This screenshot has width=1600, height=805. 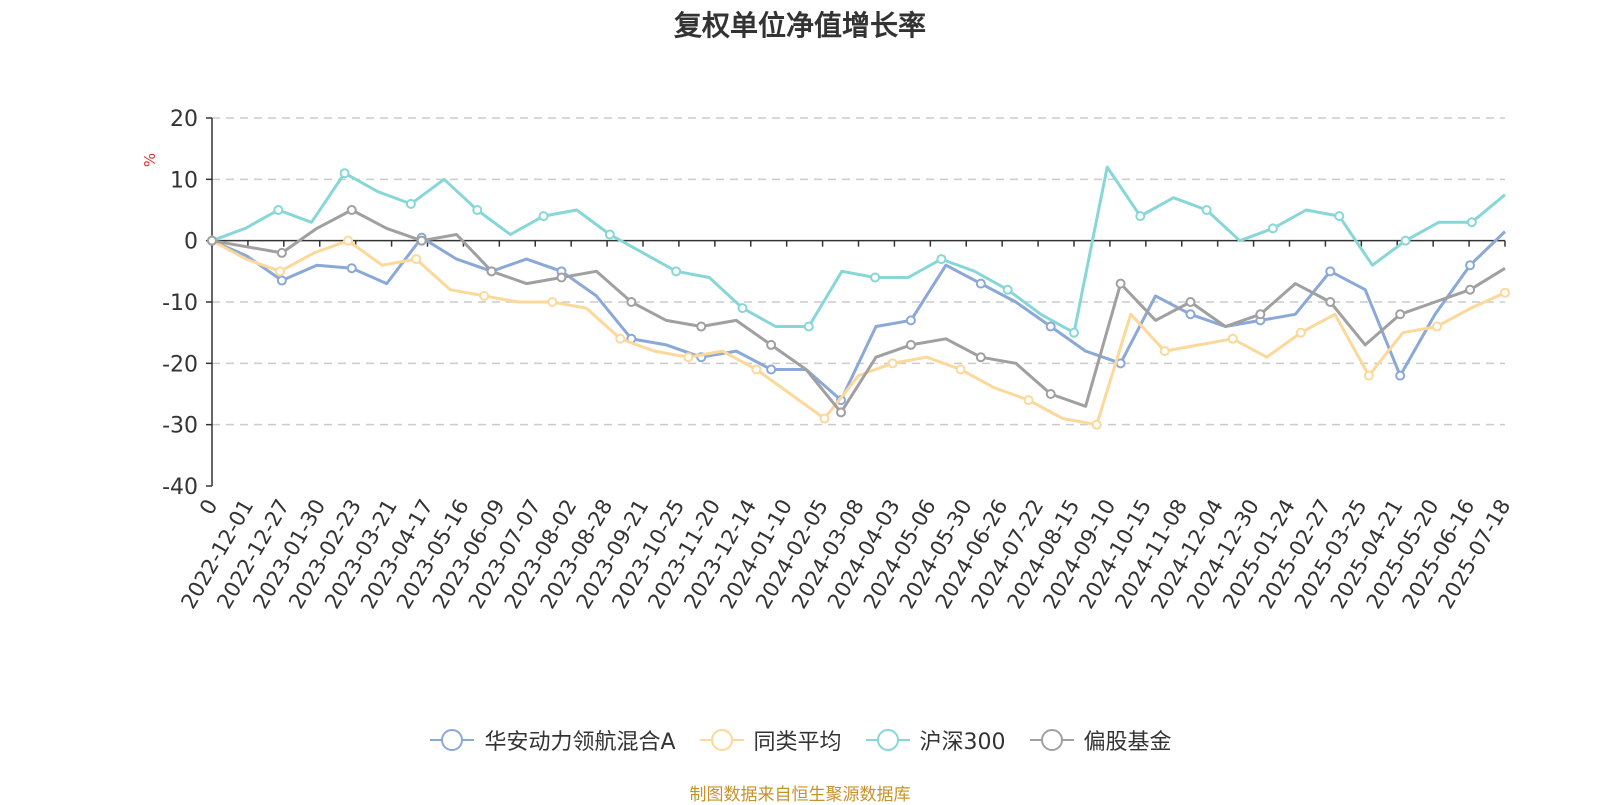 I want to click on y-tick-label: 20, so click(x=184, y=119).